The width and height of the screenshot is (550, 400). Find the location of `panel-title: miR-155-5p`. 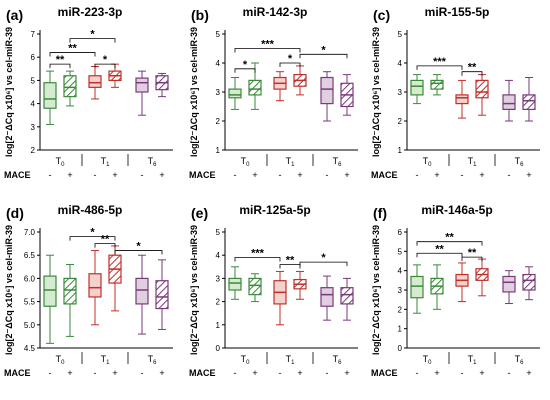

panel-title: miR-155-5p is located at coordinates (457, 12).